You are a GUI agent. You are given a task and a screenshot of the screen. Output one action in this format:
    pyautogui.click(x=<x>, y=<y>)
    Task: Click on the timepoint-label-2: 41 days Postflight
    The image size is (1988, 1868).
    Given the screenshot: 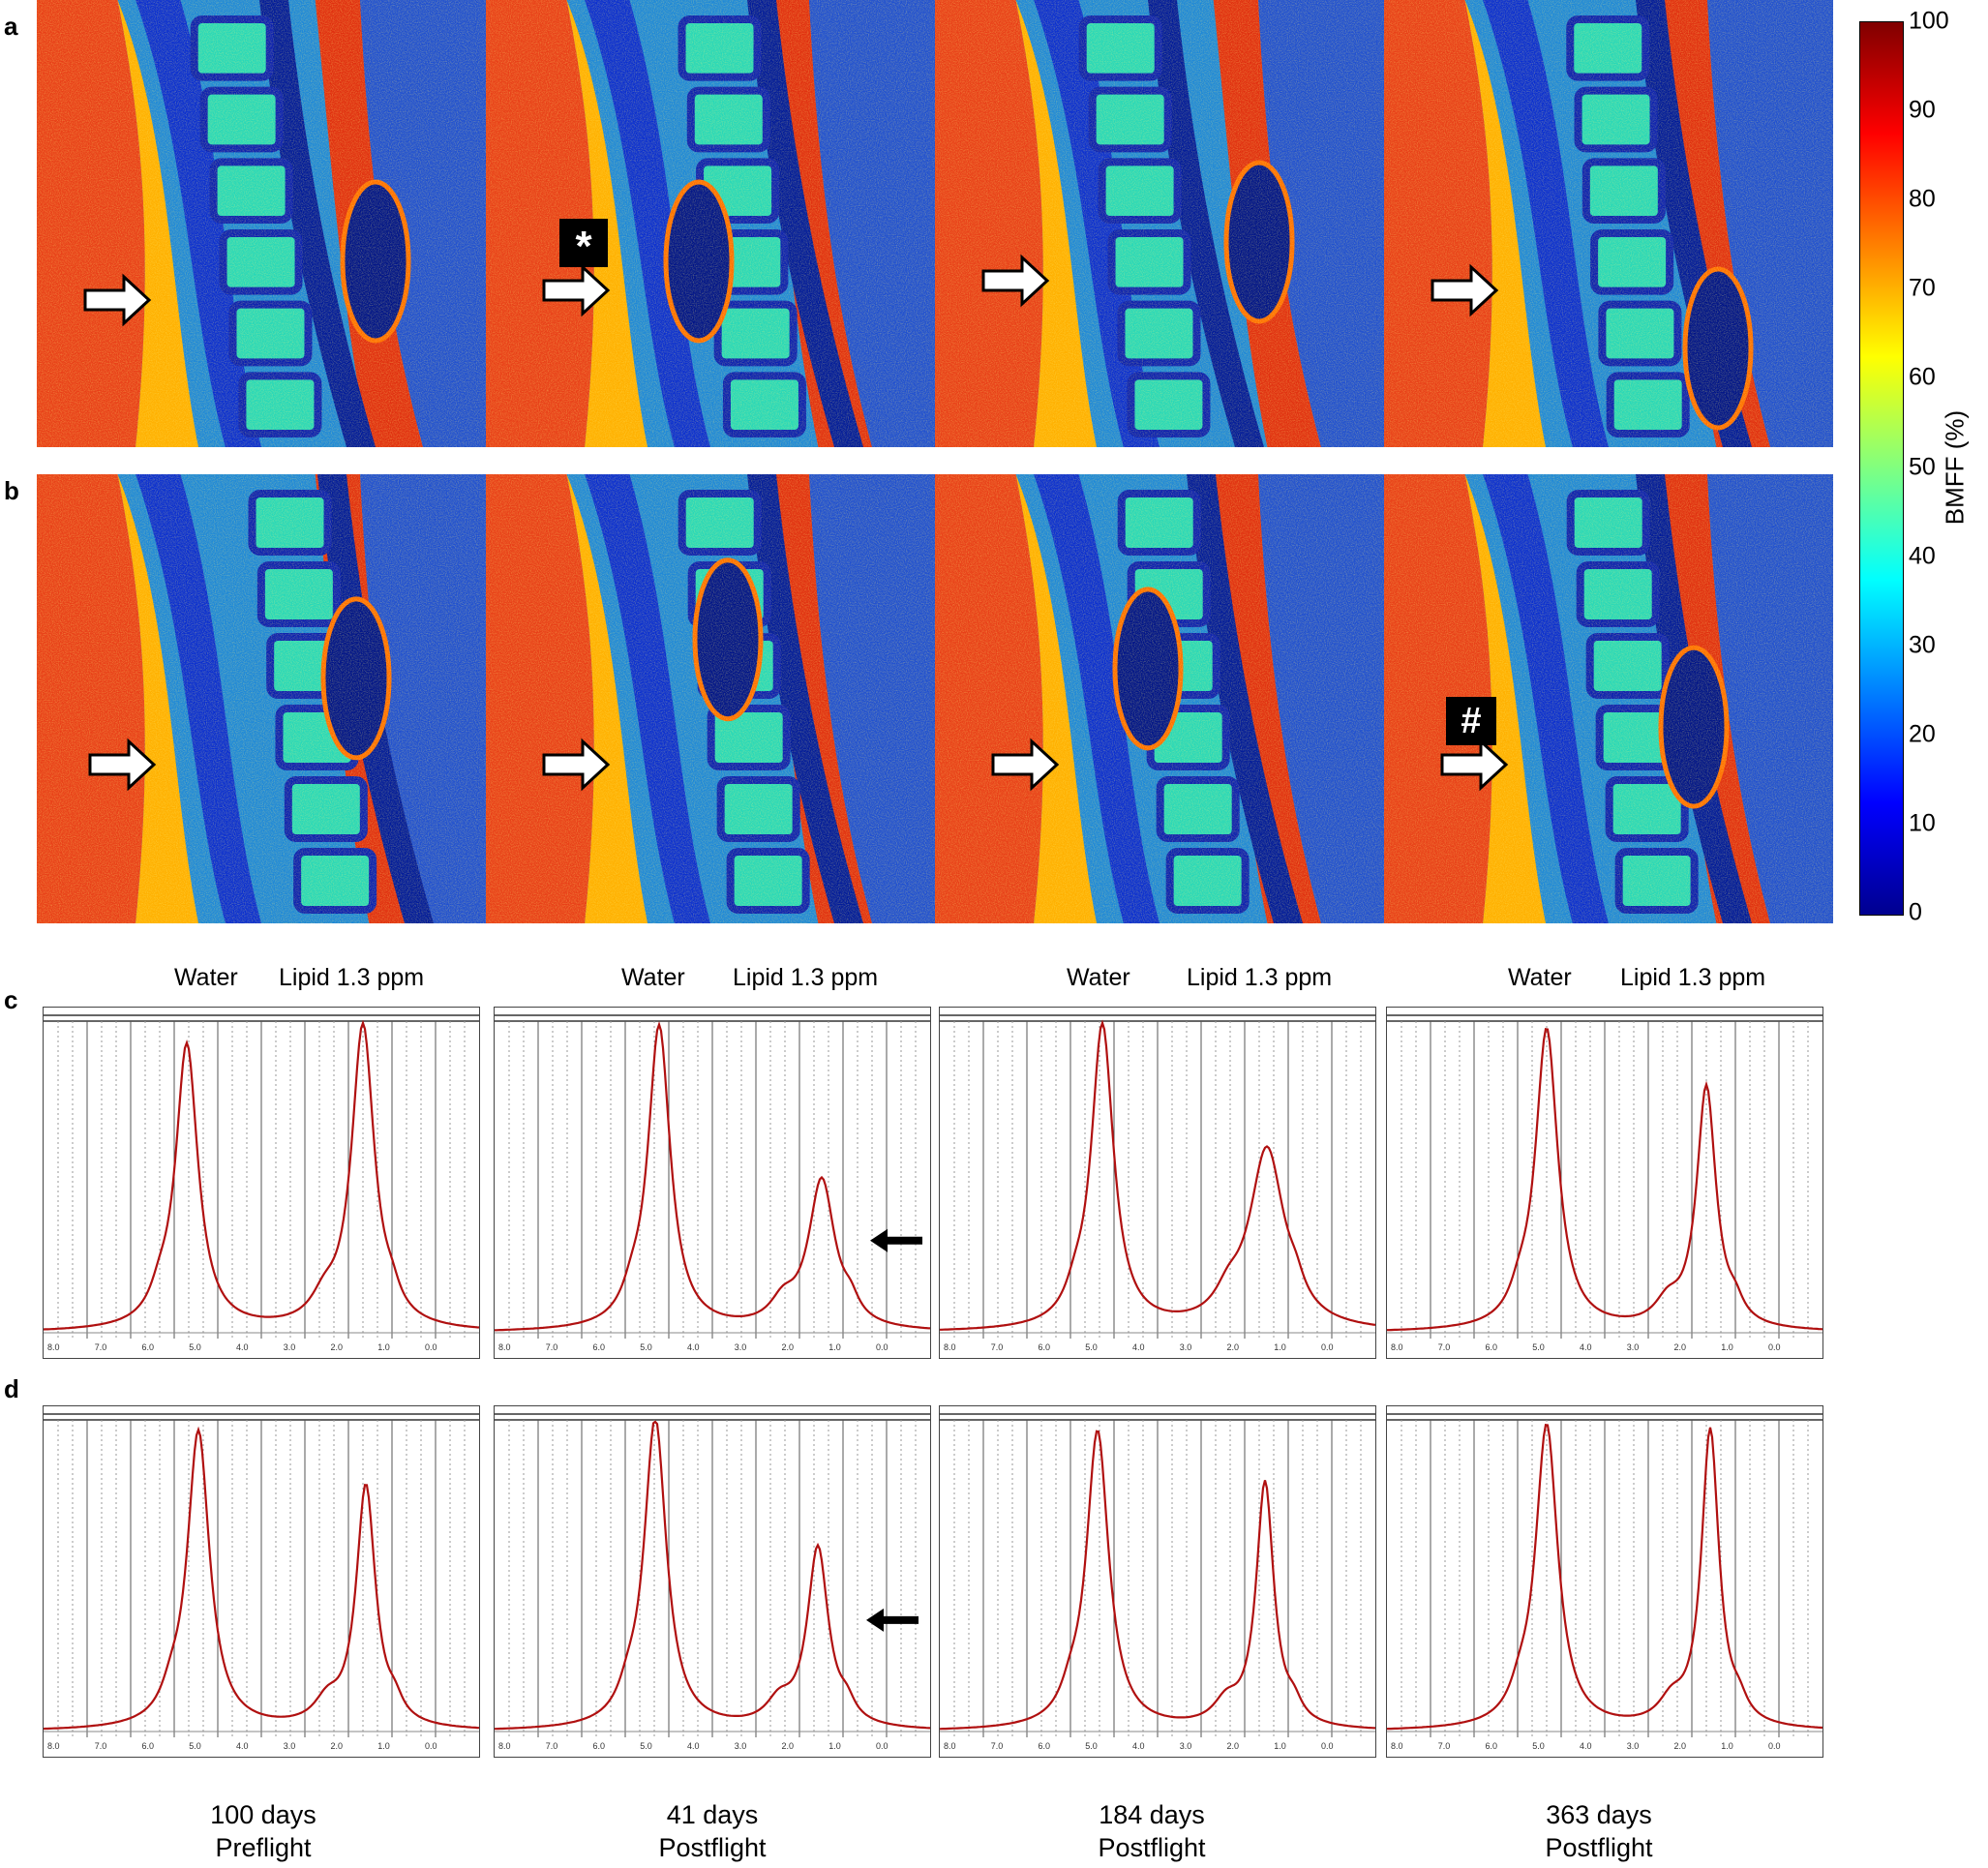 What is the action you would take?
    pyautogui.click(x=712, y=1831)
    